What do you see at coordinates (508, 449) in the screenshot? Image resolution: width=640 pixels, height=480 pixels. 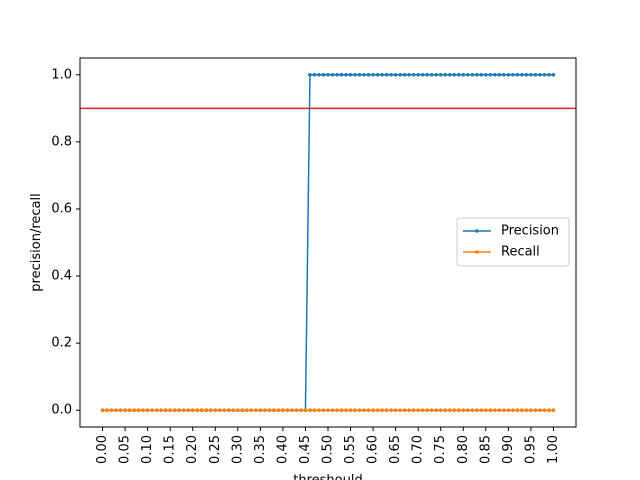 I see `x-tick-label: 0.90` at bounding box center [508, 449].